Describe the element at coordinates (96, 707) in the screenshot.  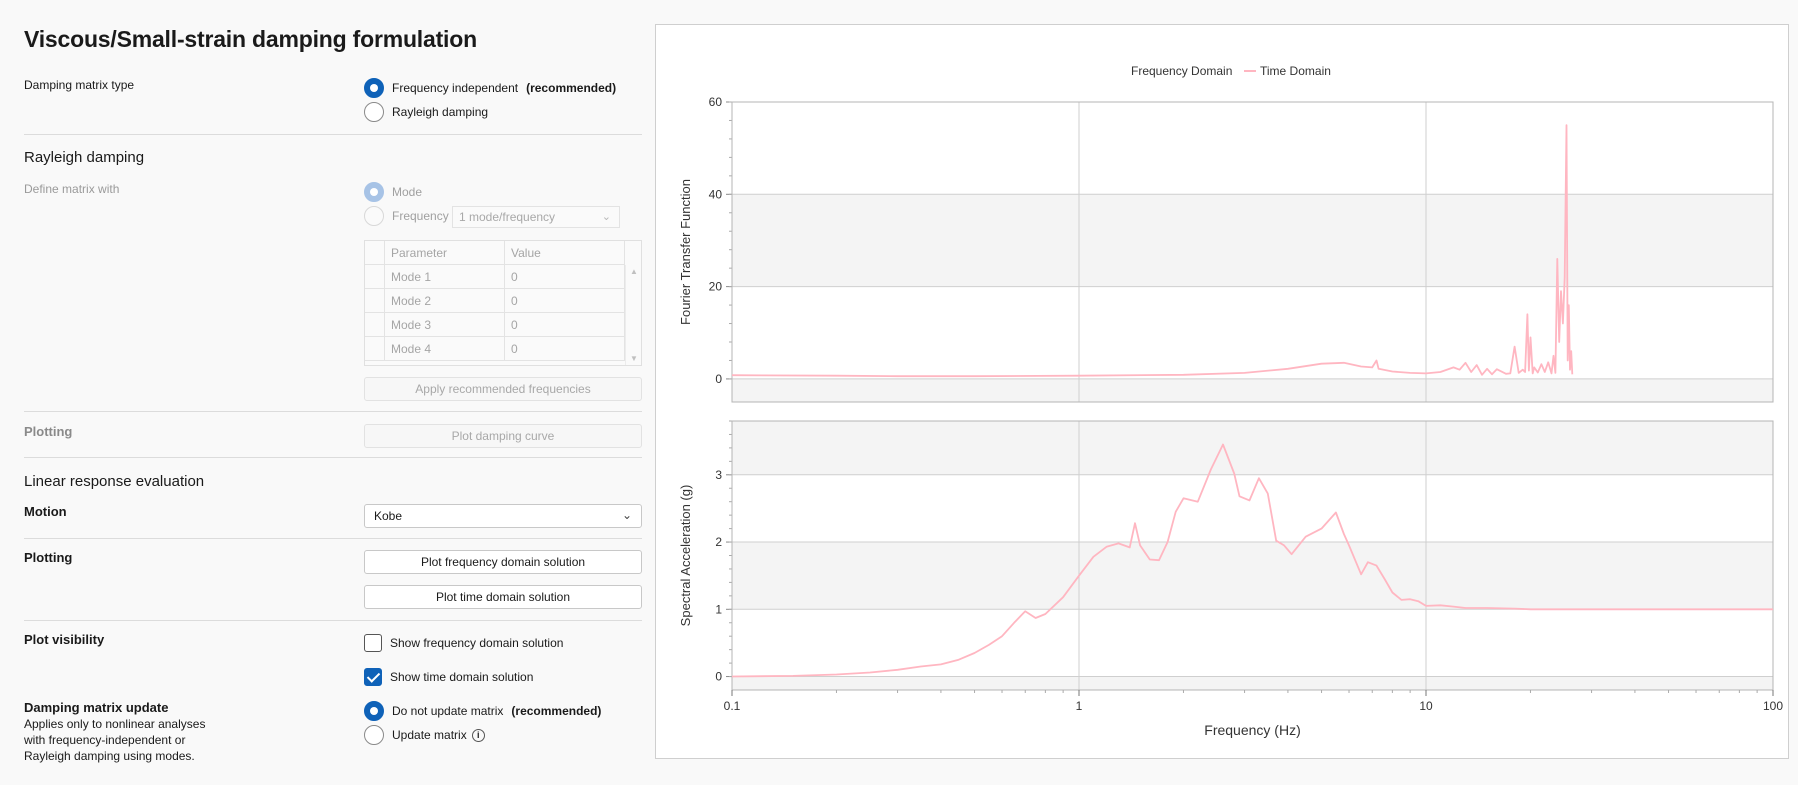
I see `damping-matrix-update-label: Damping matrix update` at that location.